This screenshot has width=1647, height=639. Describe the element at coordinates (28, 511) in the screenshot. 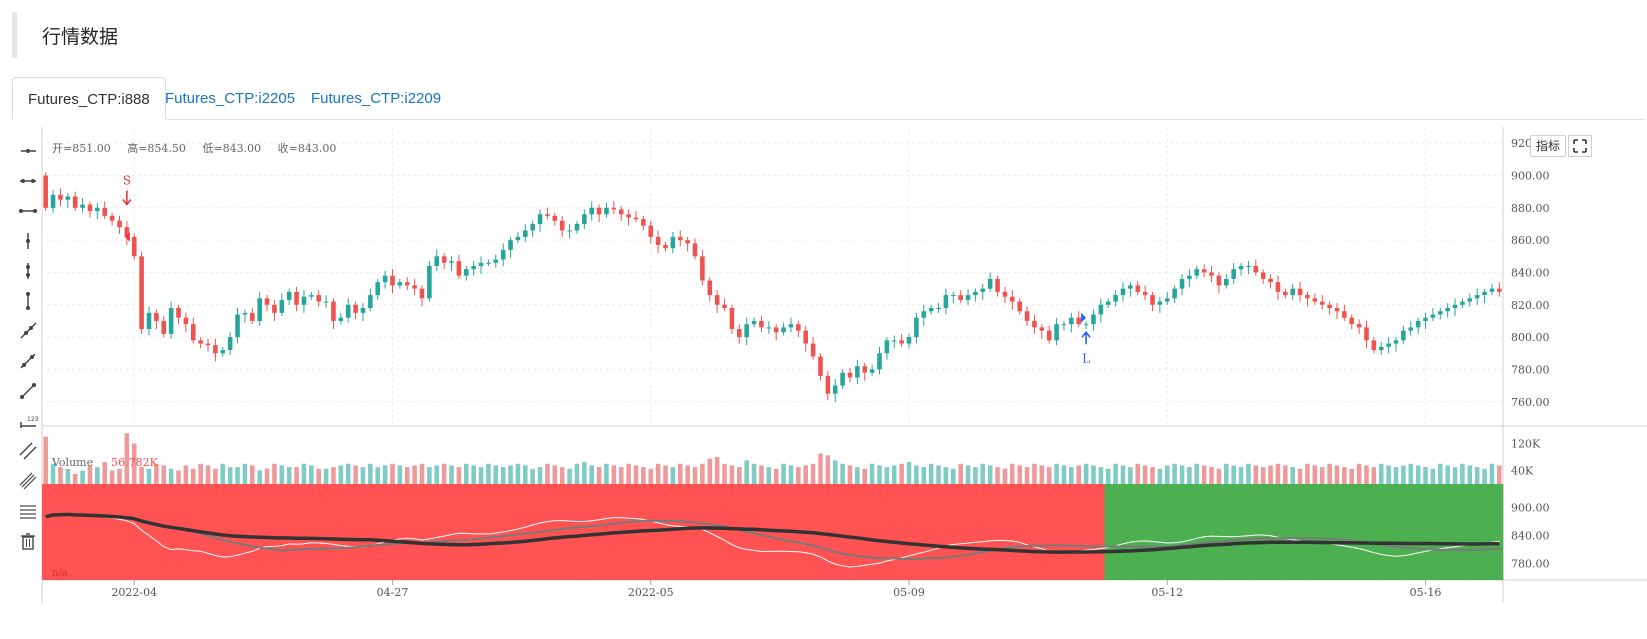

I see `fib-retracement-icon` at that location.